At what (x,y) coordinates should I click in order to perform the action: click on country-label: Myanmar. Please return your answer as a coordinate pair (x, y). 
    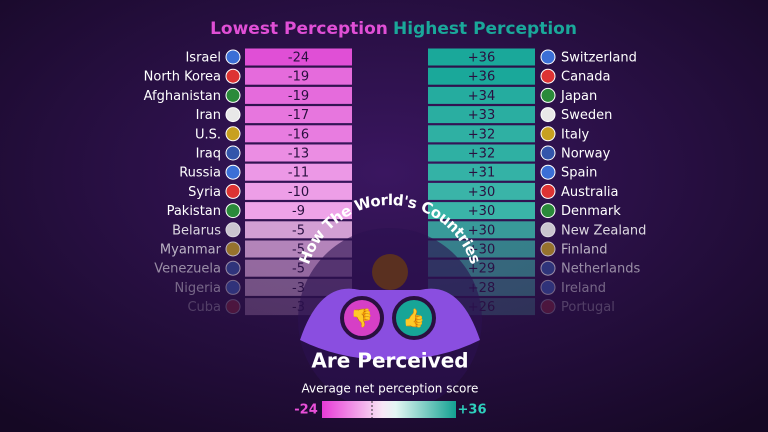
    Looking at the image, I should click on (191, 250).